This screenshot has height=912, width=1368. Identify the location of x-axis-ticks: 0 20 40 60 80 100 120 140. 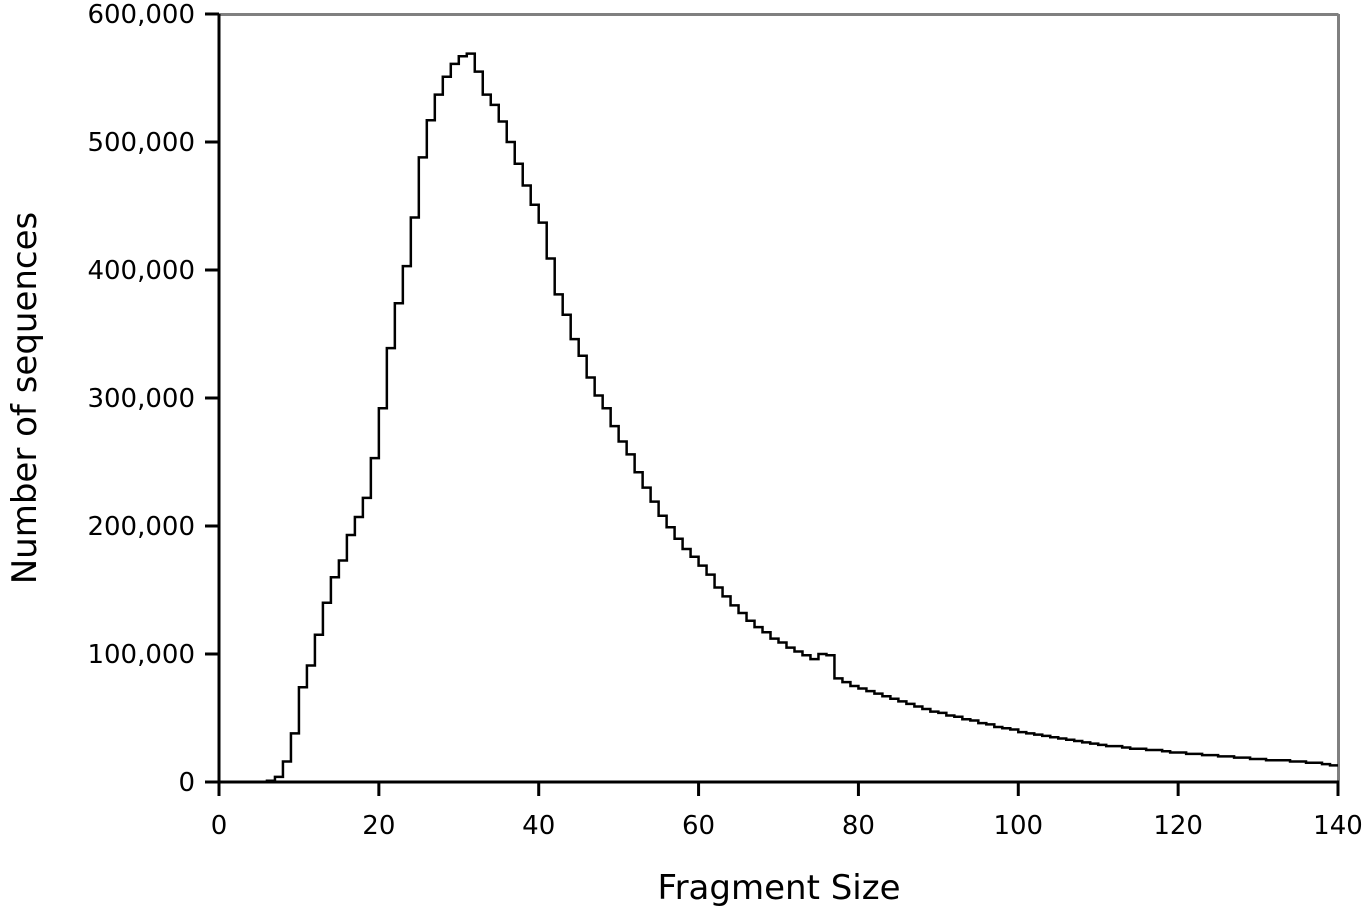
(787, 811).